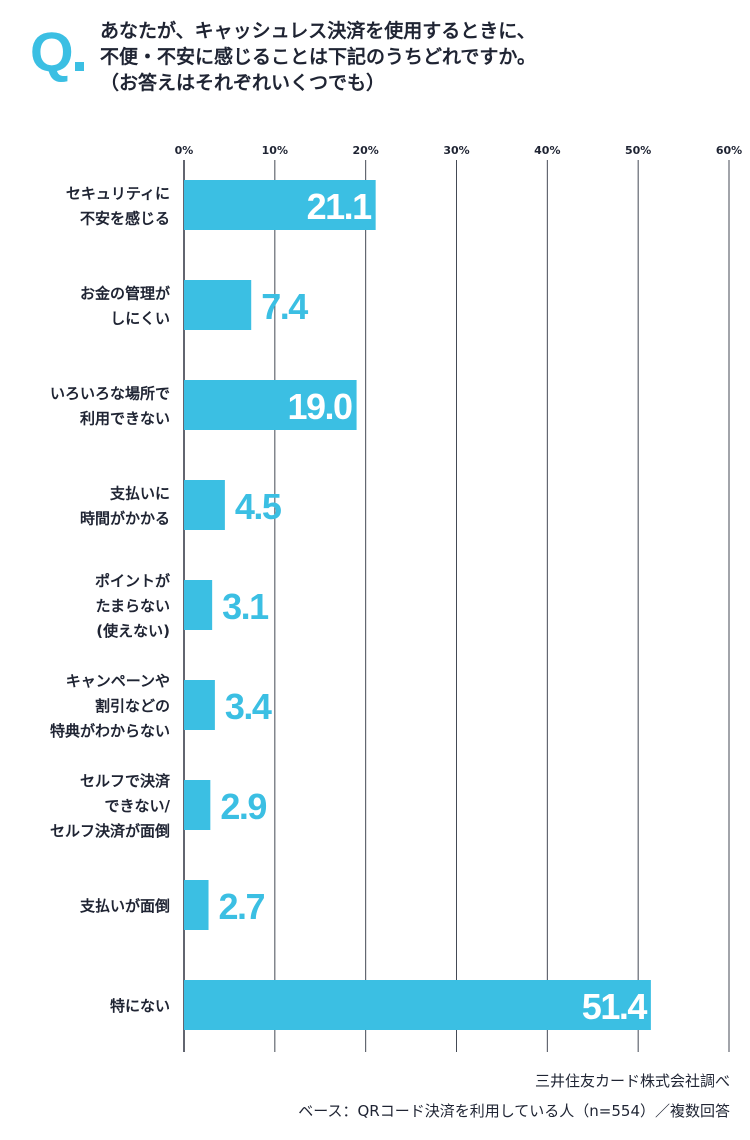 The image size is (750, 1140). I want to click on category-label: 特典がわからない, so click(110, 731).